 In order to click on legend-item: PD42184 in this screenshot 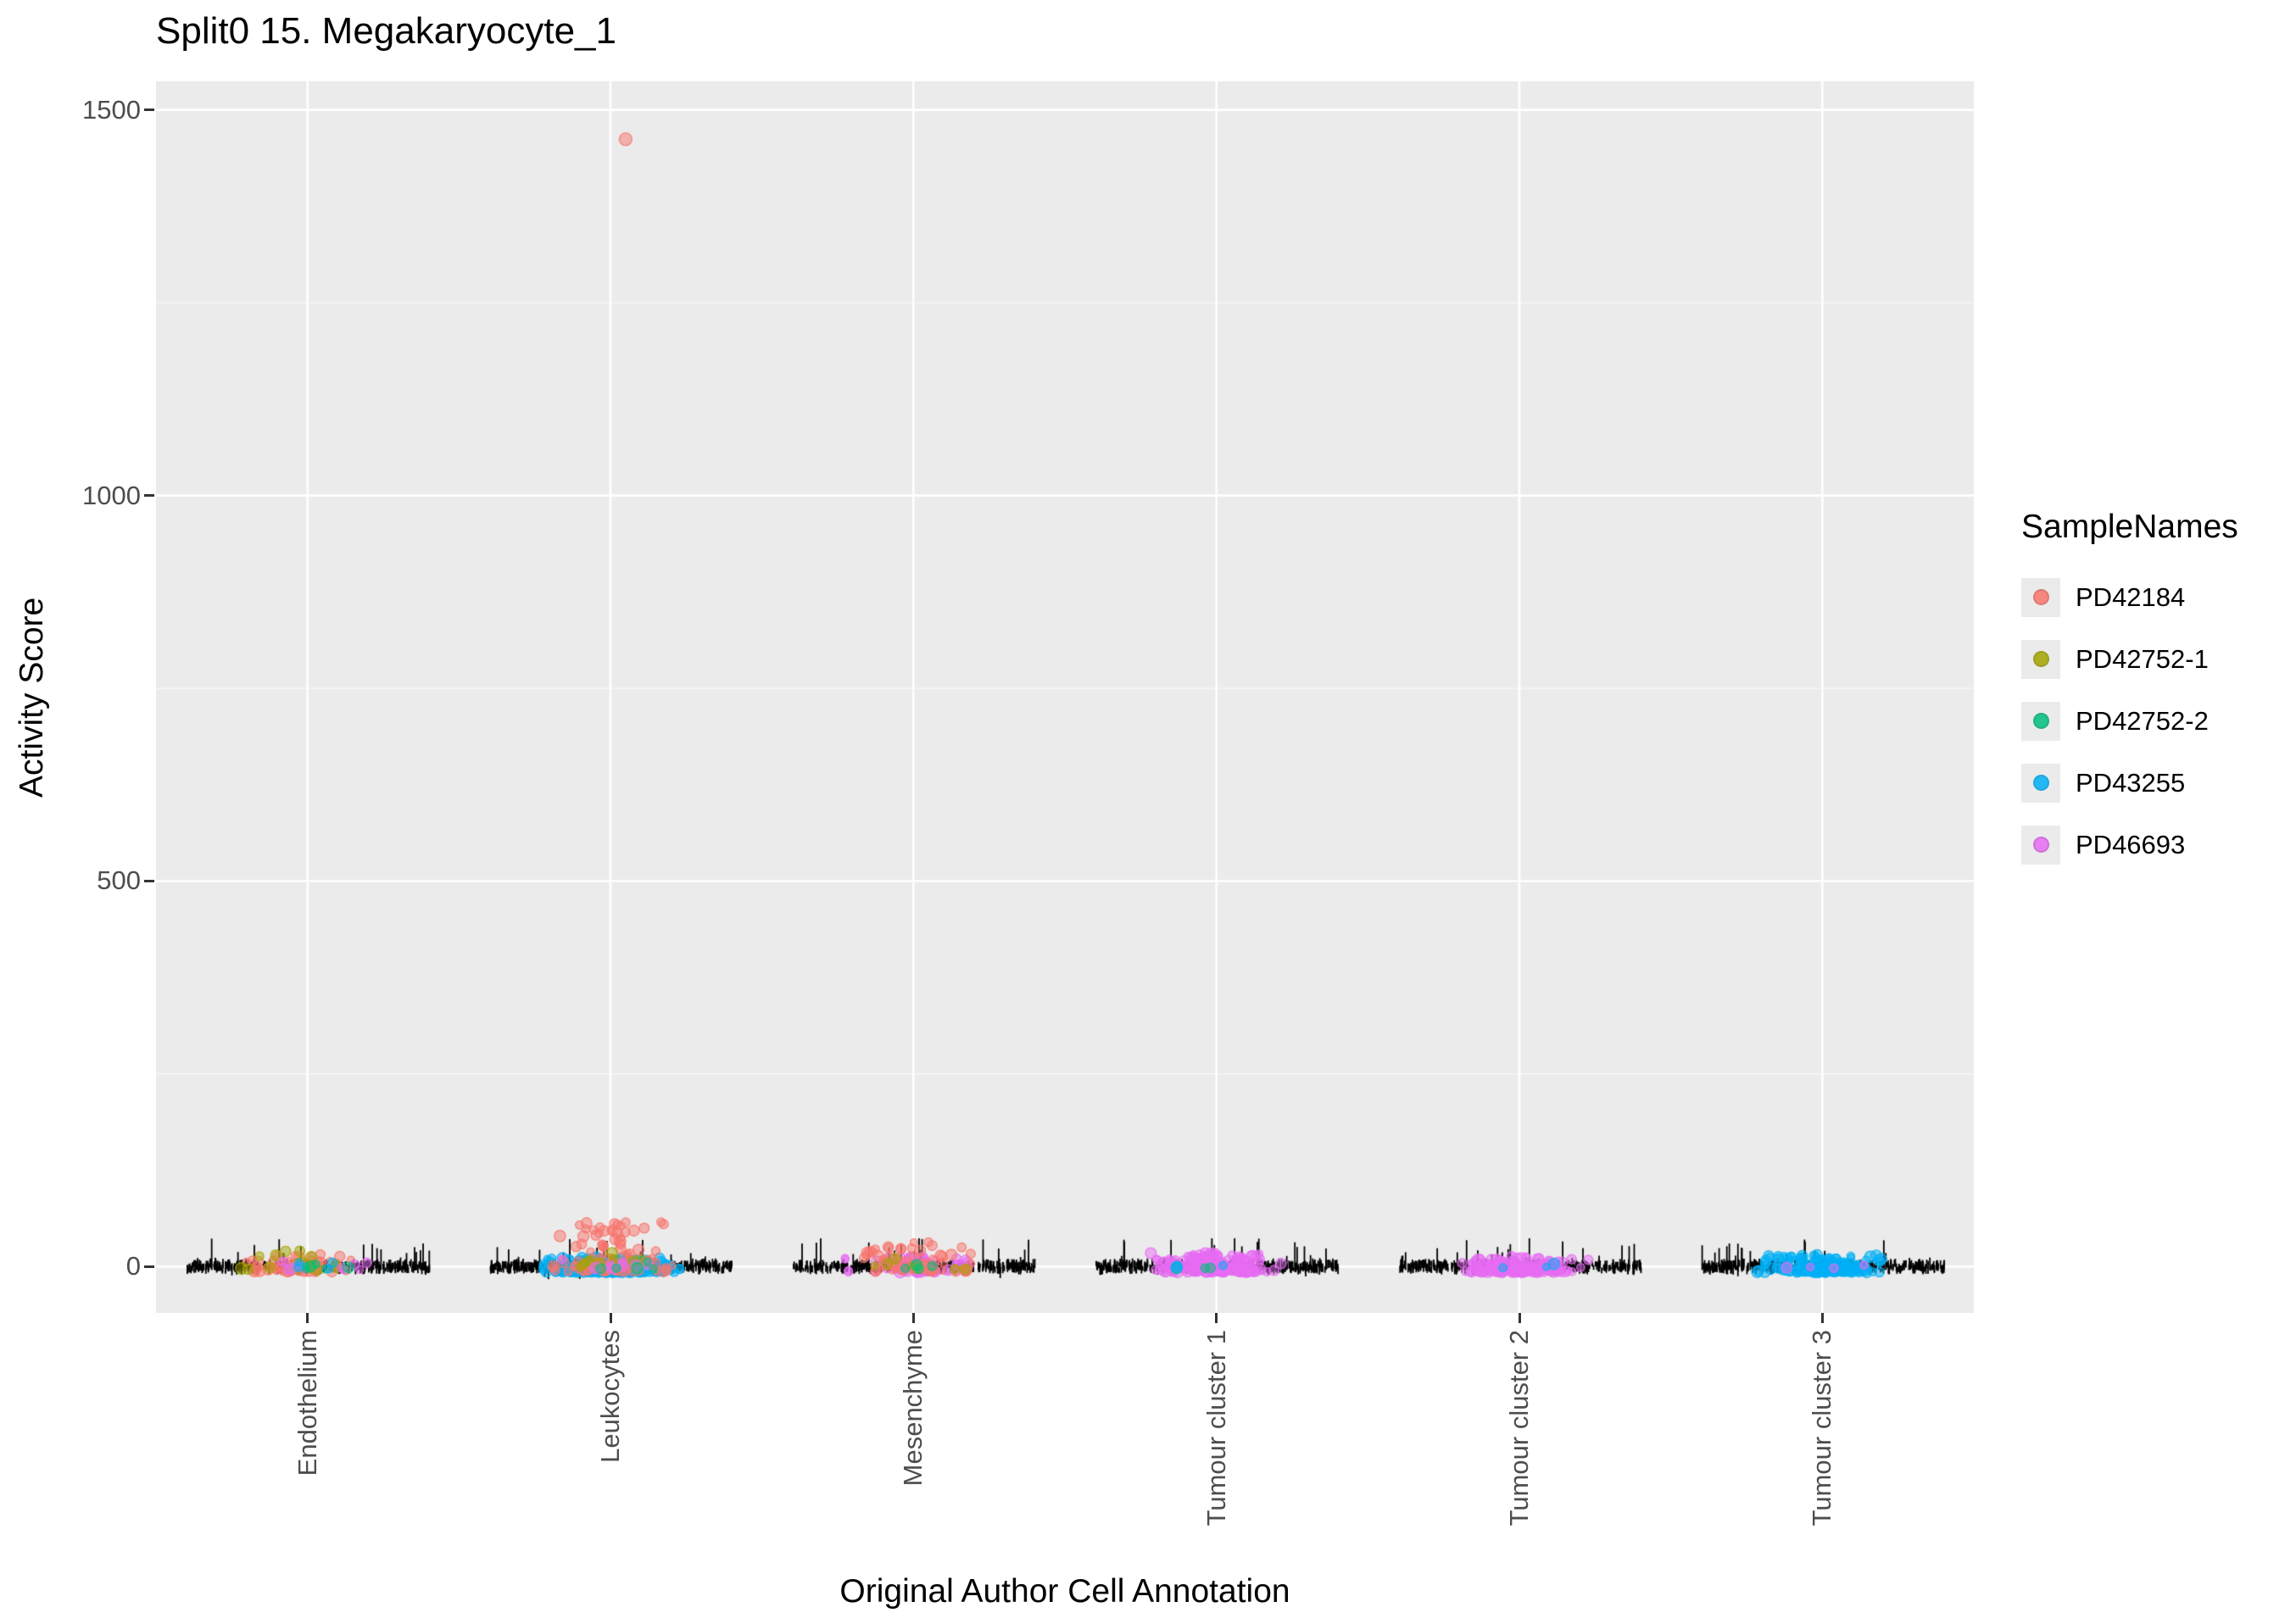, I will do `click(2129, 597)`.